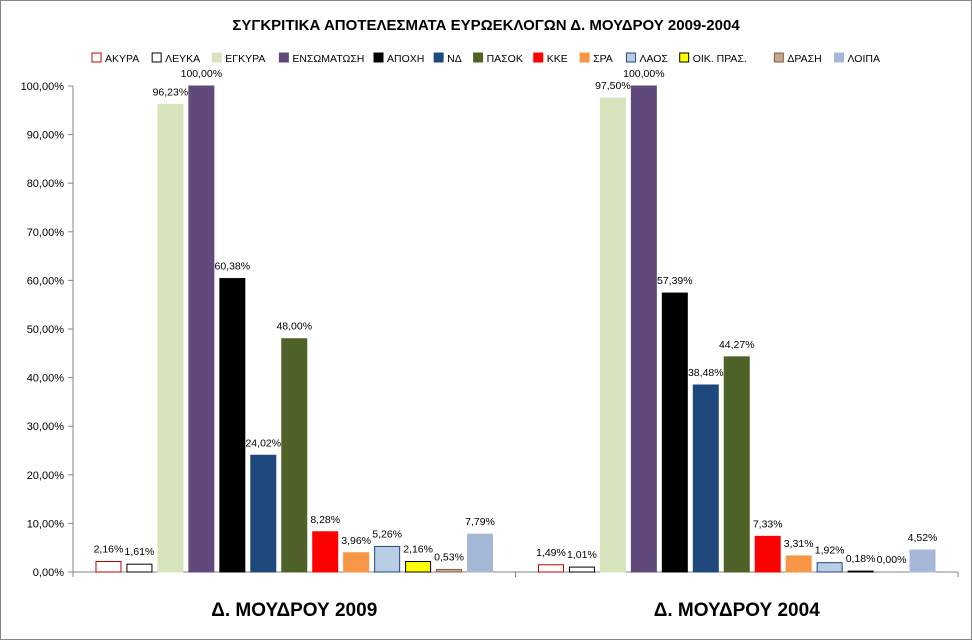 The height and width of the screenshot is (640, 972). I want to click on y-tick-label: 100,00%, so click(43, 87).